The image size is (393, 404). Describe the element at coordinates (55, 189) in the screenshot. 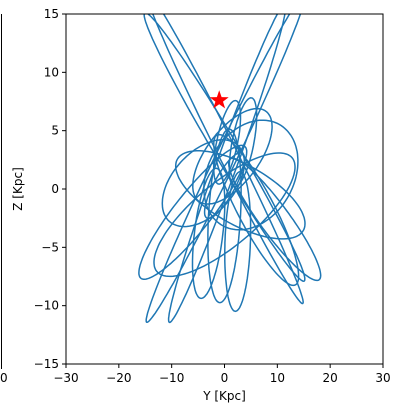

I see `y-tick-label: 0` at that location.